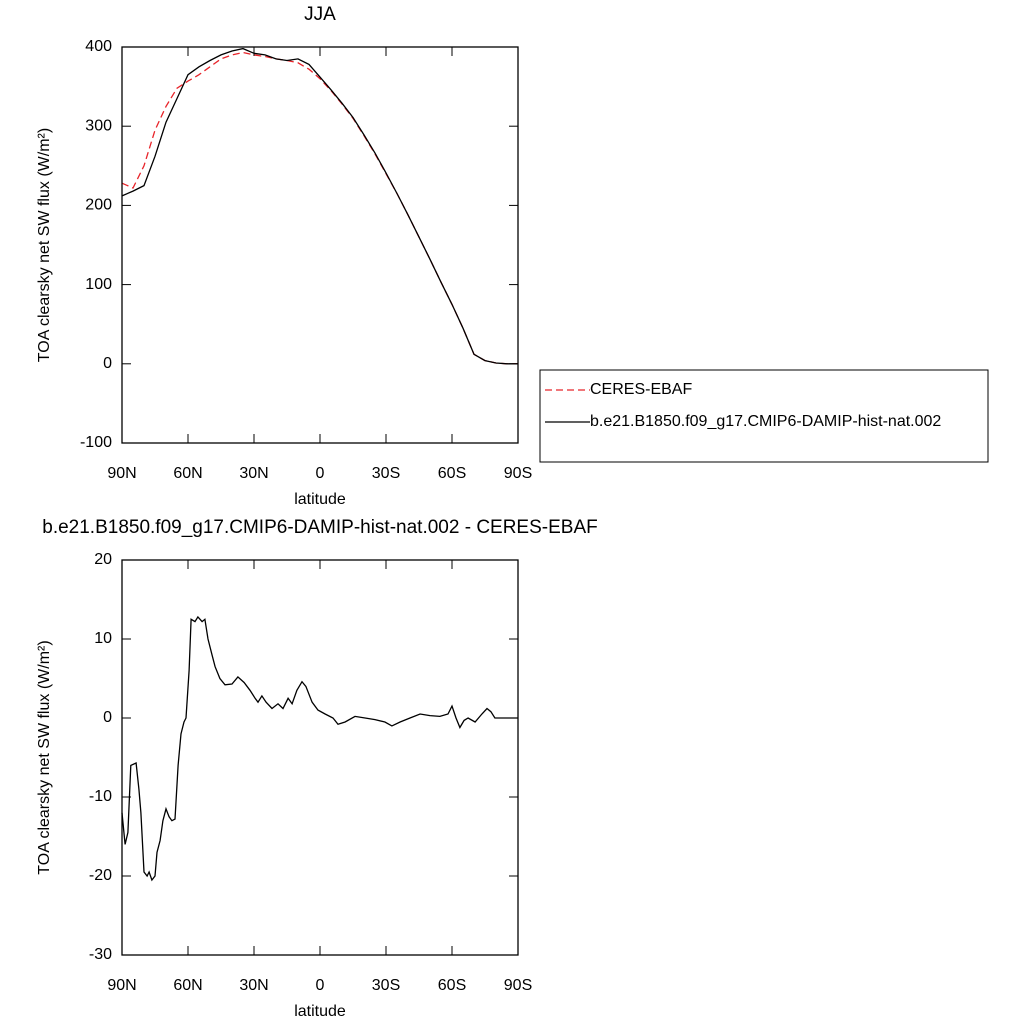 The image size is (1024, 1024). I want to click on y-tick-label: 20, so click(103, 559).